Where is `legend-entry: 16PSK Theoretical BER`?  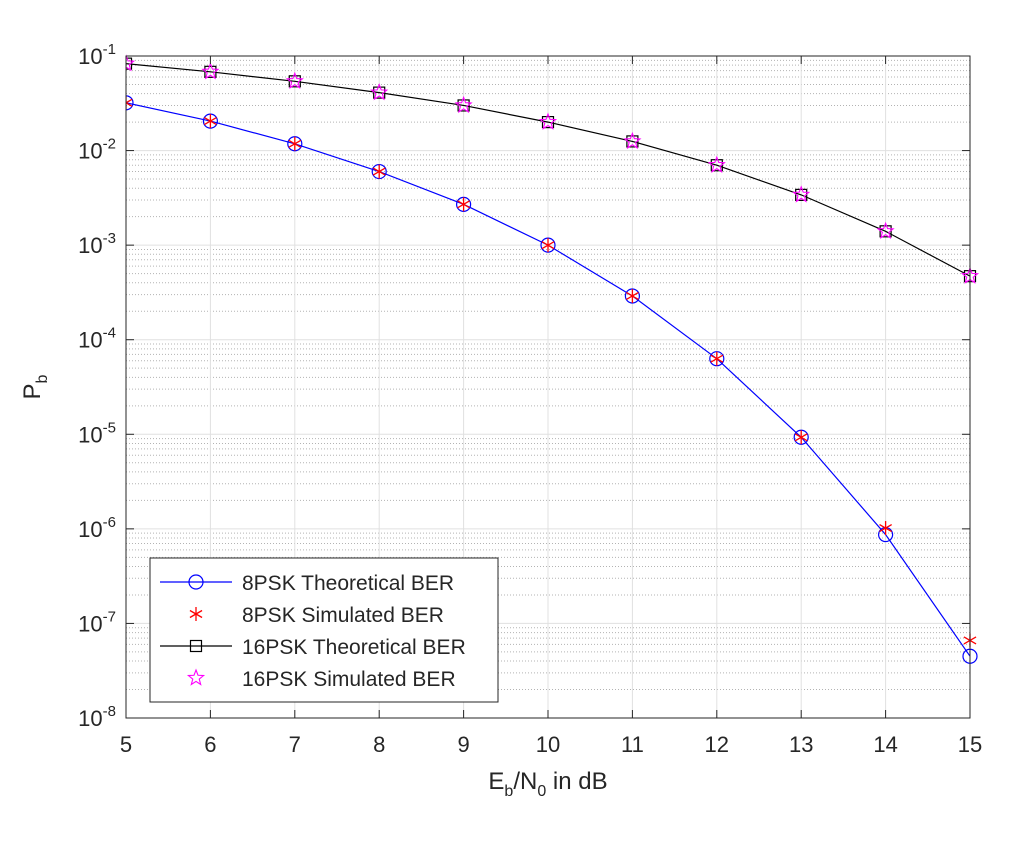 legend-entry: 16PSK Theoretical BER is located at coordinates (313, 647).